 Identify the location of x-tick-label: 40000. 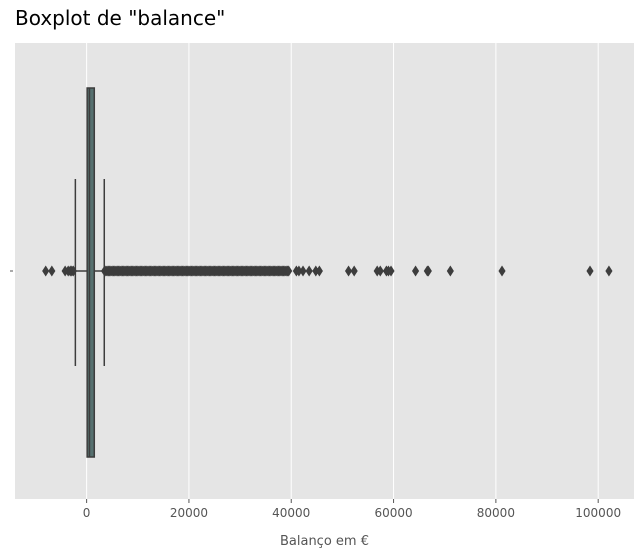
(291, 513).